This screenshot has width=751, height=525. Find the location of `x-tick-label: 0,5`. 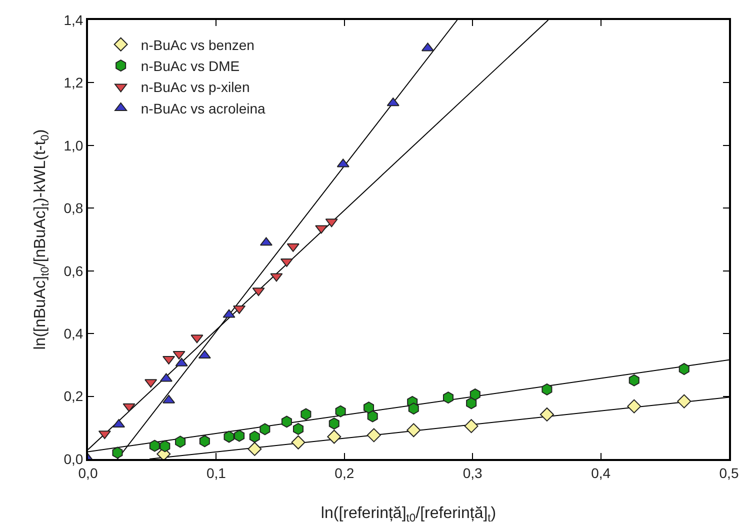

x-tick-label: 0,5 is located at coordinates (729, 472).